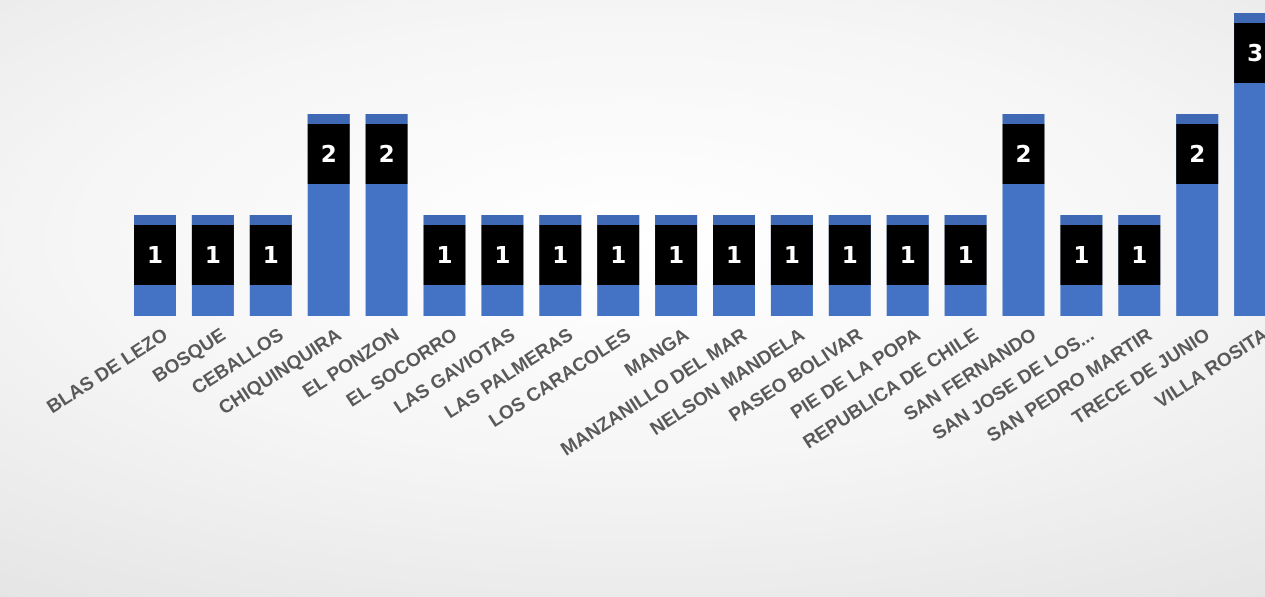  Describe the element at coordinates (1255, 54) in the screenshot. I see `data-label: 3` at that location.